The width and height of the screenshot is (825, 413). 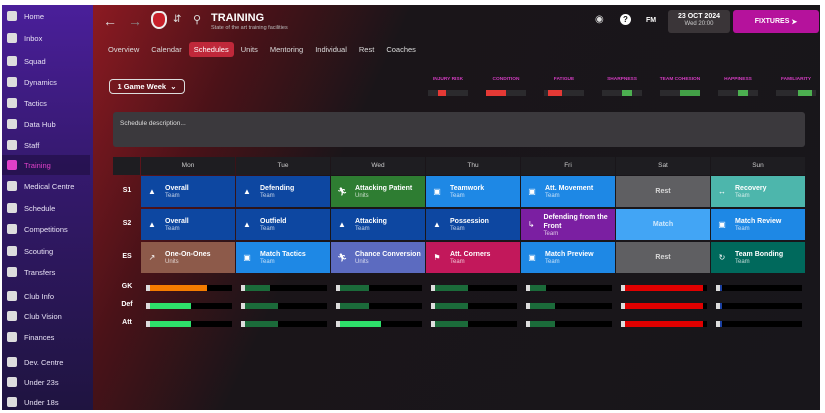 I want to click on sidebar-item-dev-centre: Dev. Centre, so click(x=46, y=362).